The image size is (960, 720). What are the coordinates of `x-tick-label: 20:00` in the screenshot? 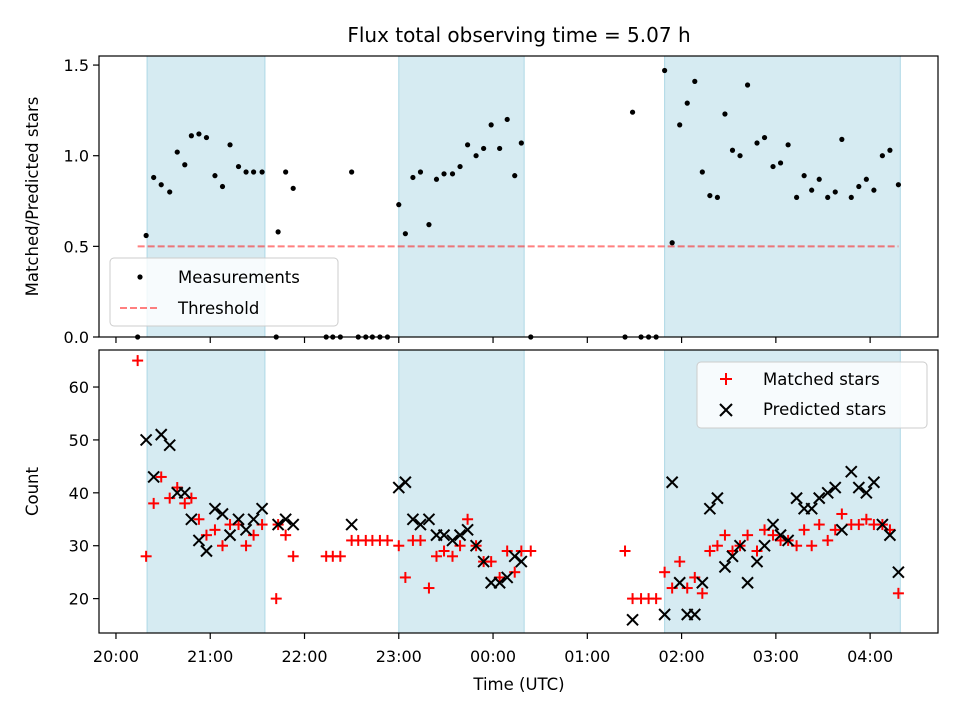 It's located at (116, 656).